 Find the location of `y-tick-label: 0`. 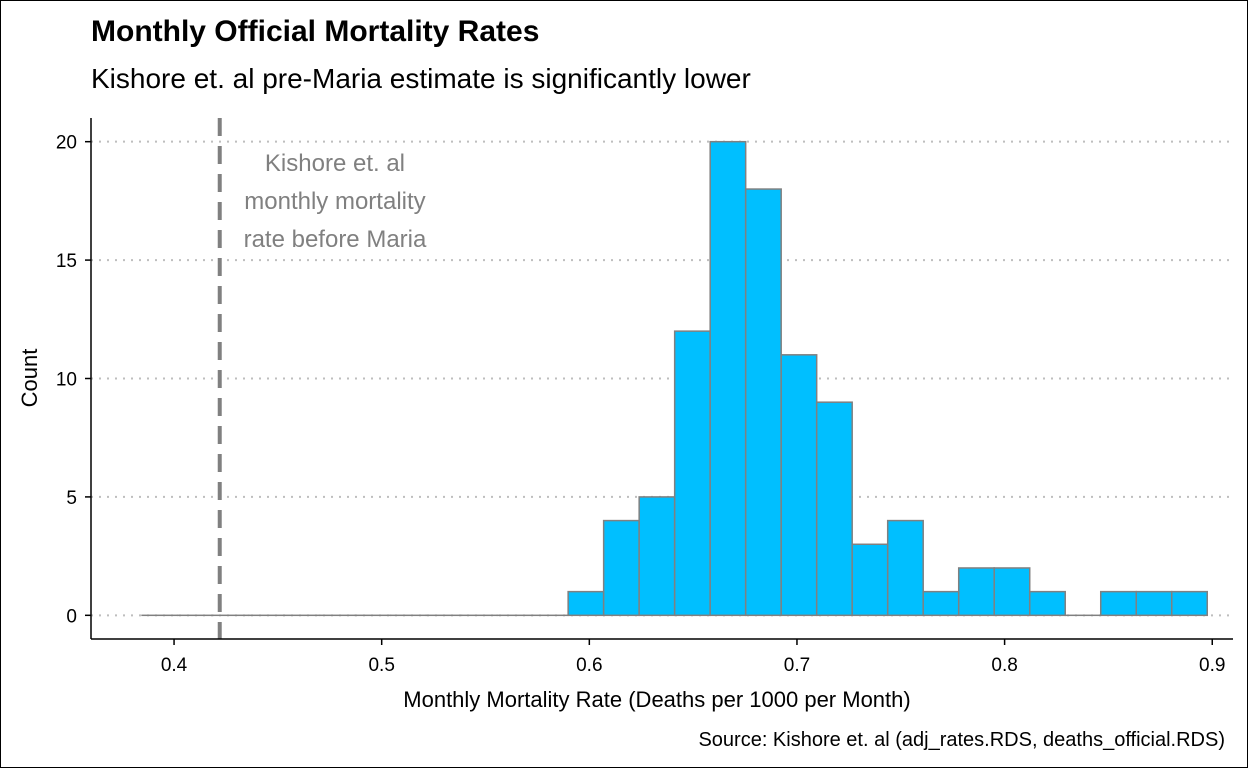

y-tick-label: 0 is located at coordinates (71, 616).